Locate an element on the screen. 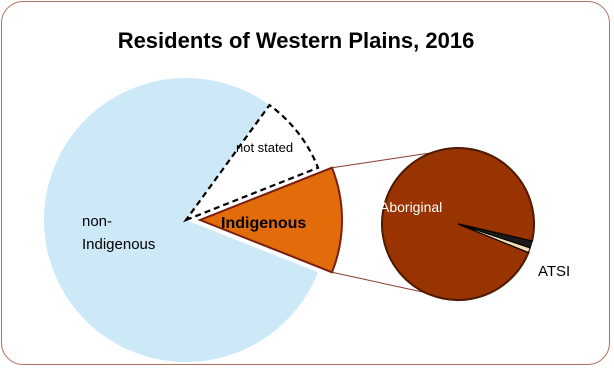 This screenshot has width=614, height=369. label-non-indigenous-line1: non- is located at coordinates (97, 221).